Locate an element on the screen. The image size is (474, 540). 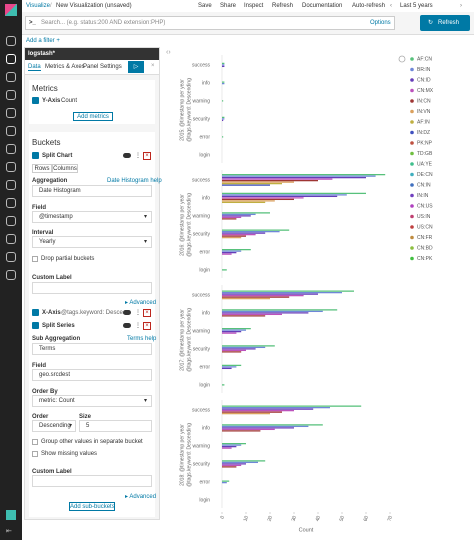
category-label: error is located at coordinates (204, 137).